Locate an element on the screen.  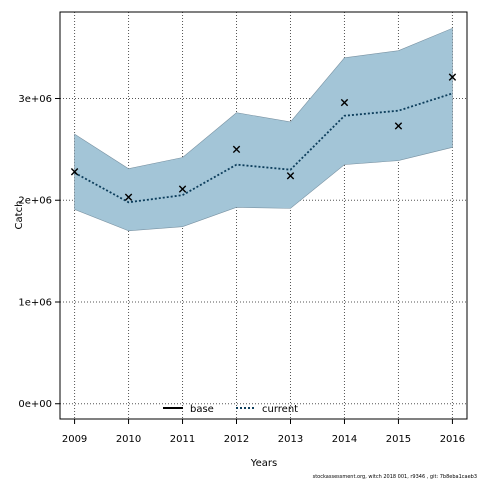
x-axis: 2009 2010 2011 2012 2013 2014 2015 2016 is located at coordinates (263, 432).